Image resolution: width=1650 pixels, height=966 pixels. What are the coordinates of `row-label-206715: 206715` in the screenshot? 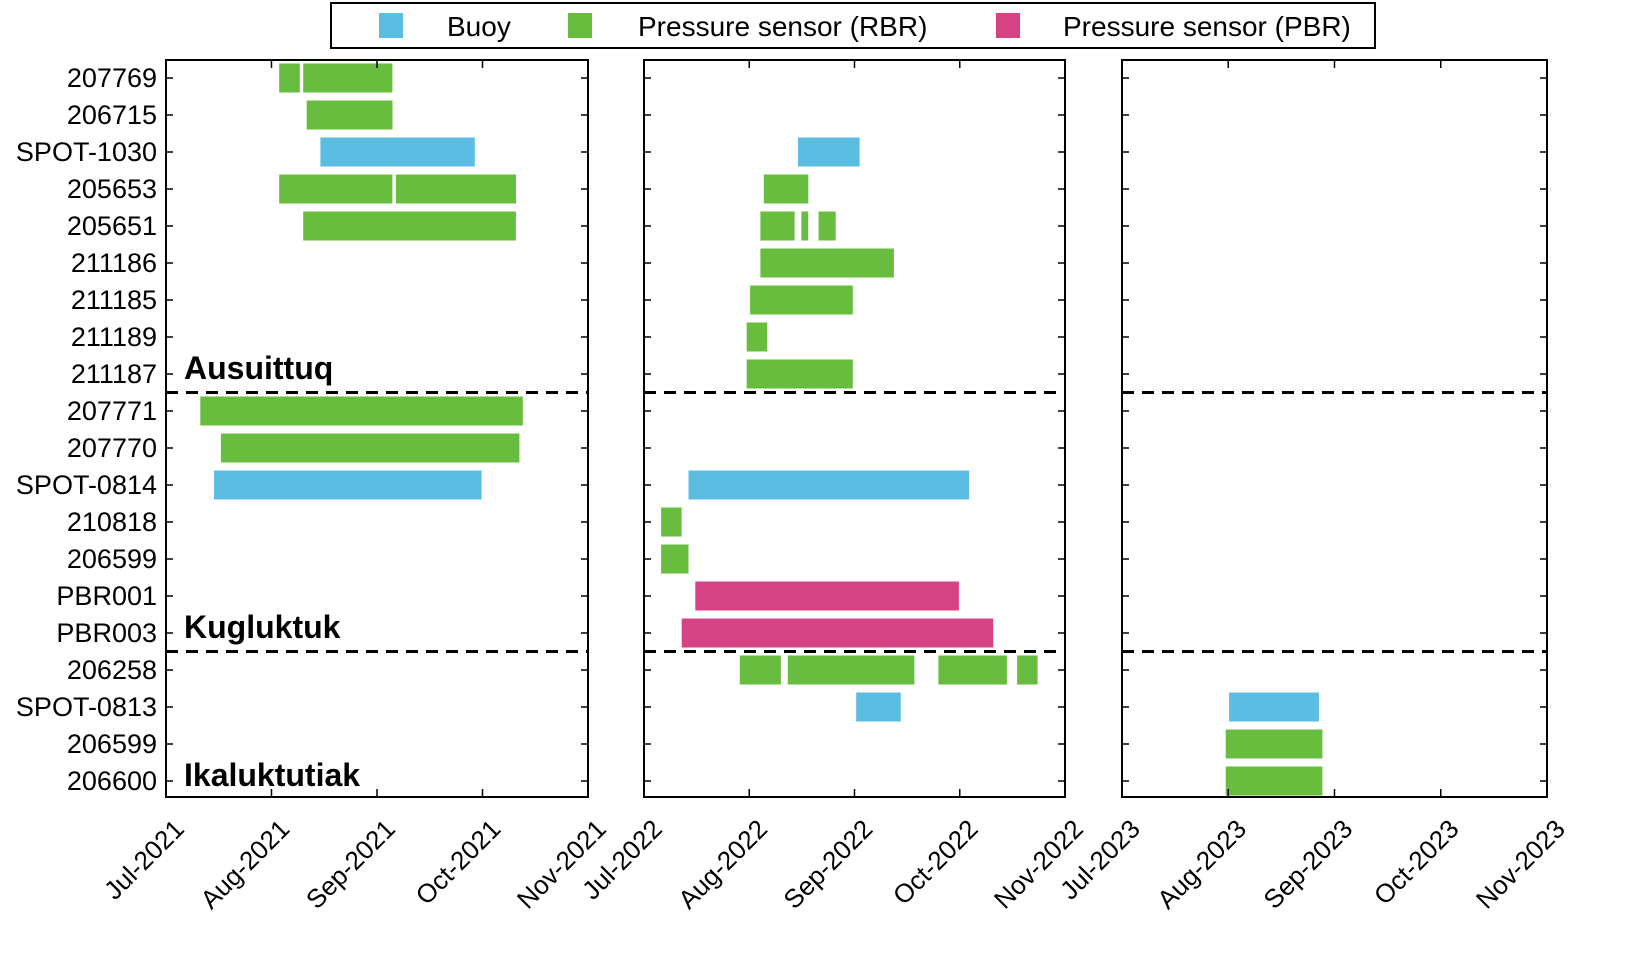 It's located at (112, 115).